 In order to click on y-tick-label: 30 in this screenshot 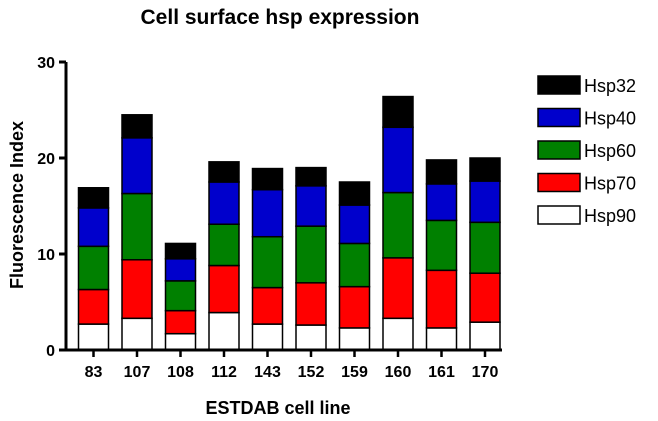, I will do `click(46, 63)`.